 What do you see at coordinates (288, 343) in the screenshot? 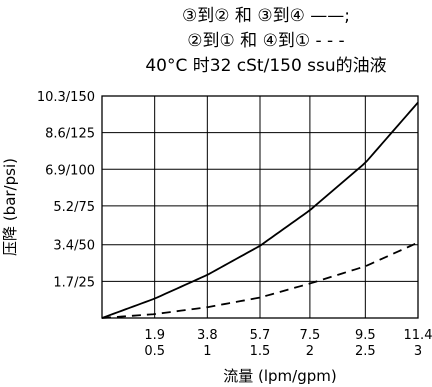
I see `x-tick-labels: 1.90.5 3.81 5.71.5 7.52 9.52.5 11.43` at bounding box center [288, 343].